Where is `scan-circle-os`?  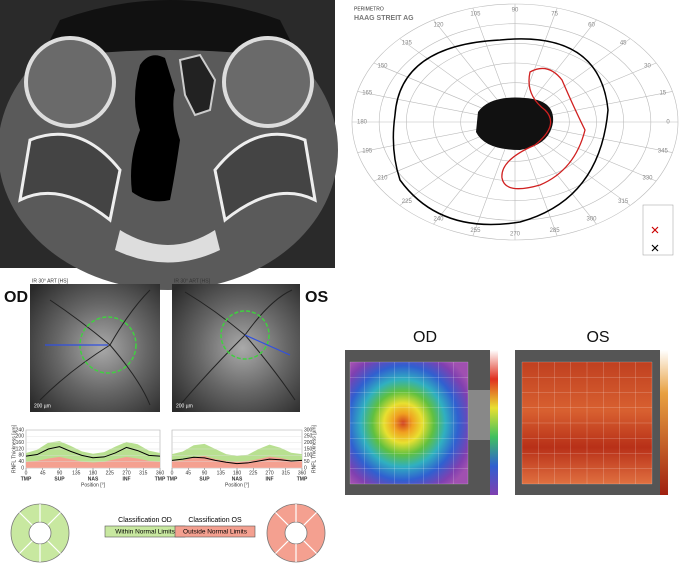
scan-circle-os is located at coordinates (245, 335).